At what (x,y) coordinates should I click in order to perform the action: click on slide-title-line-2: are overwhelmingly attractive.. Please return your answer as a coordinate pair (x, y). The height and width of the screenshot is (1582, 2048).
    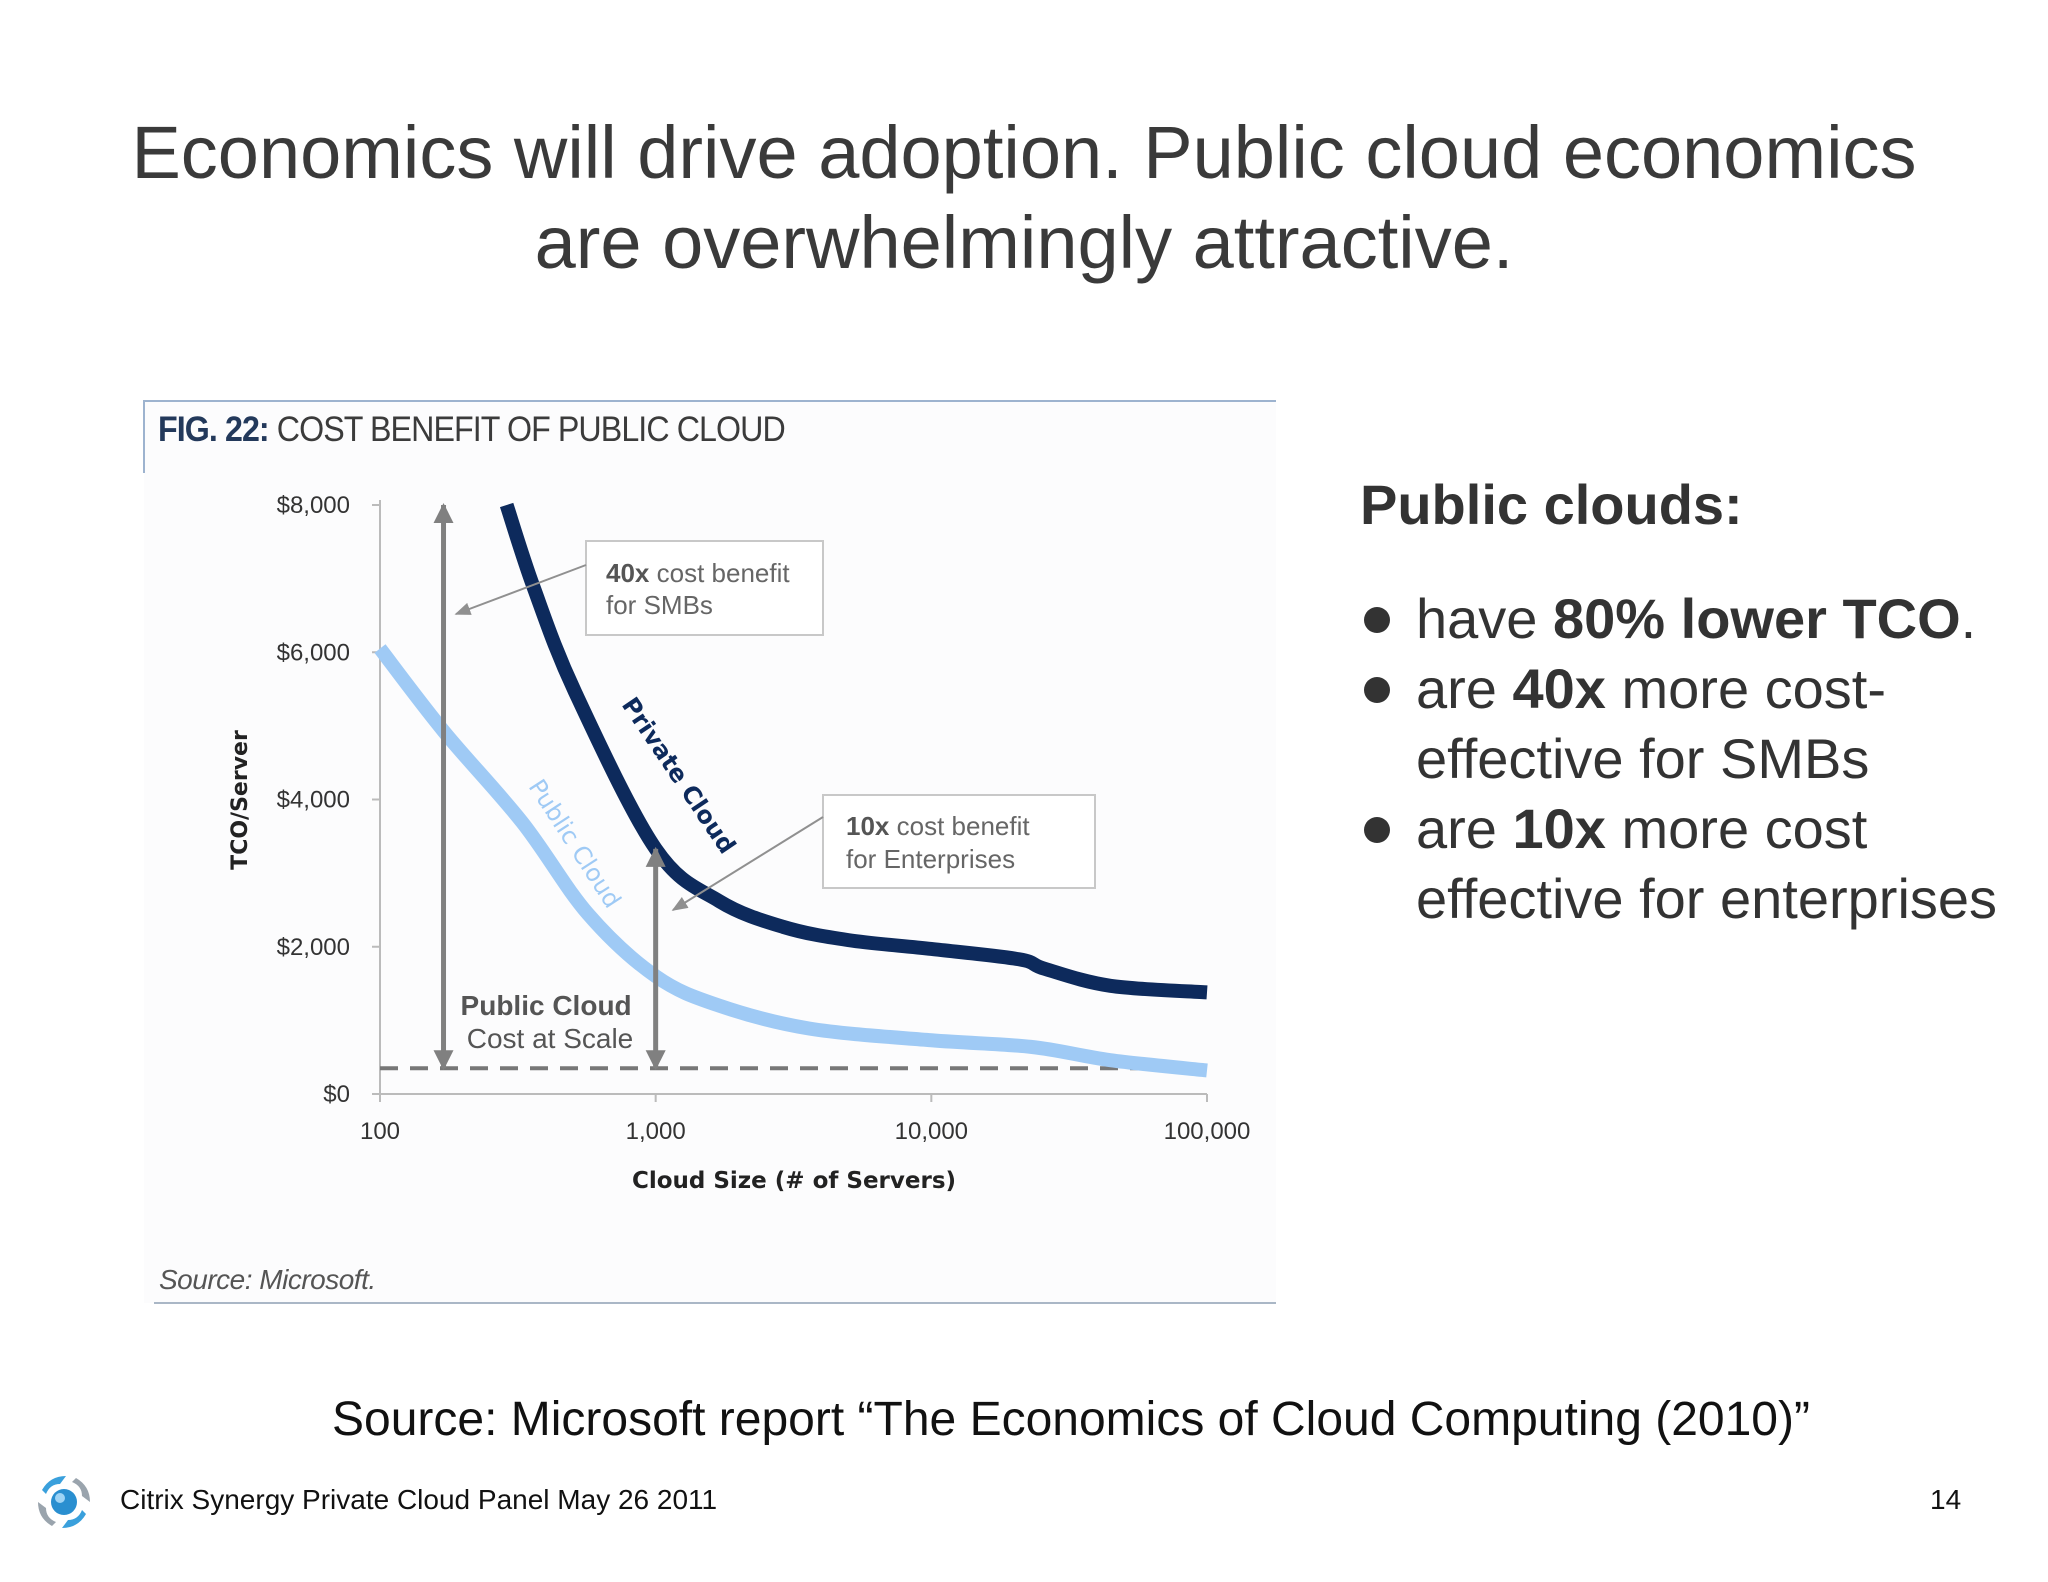
    Looking at the image, I should click on (1024, 242).